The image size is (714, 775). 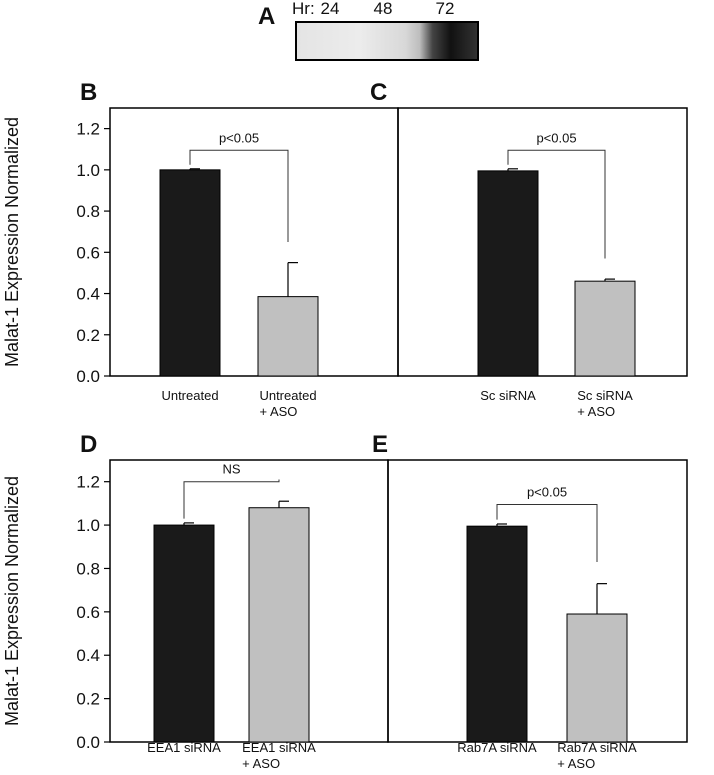 I want to click on x-tick-label: Untreated, so click(x=189, y=395).